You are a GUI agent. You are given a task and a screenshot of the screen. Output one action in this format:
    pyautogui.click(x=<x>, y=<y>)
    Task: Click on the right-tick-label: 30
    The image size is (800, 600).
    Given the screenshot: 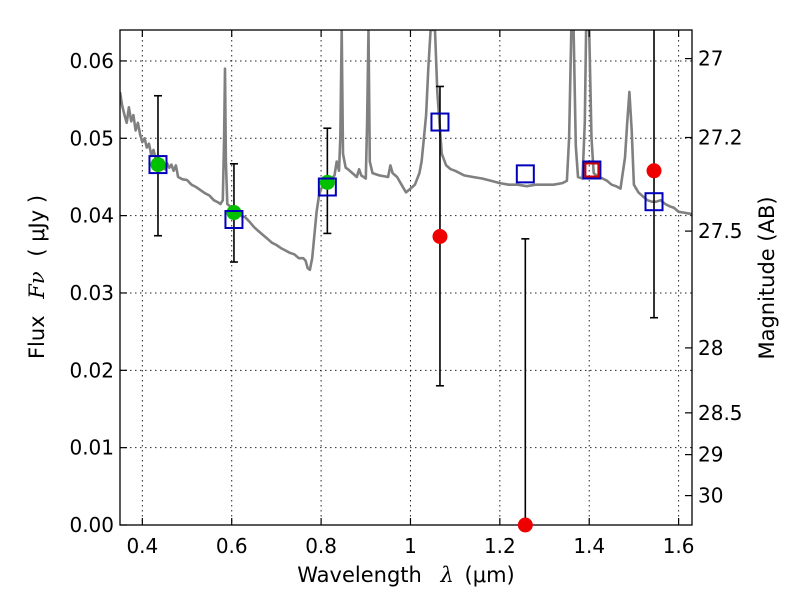 What is the action you would take?
    pyautogui.click(x=710, y=496)
    